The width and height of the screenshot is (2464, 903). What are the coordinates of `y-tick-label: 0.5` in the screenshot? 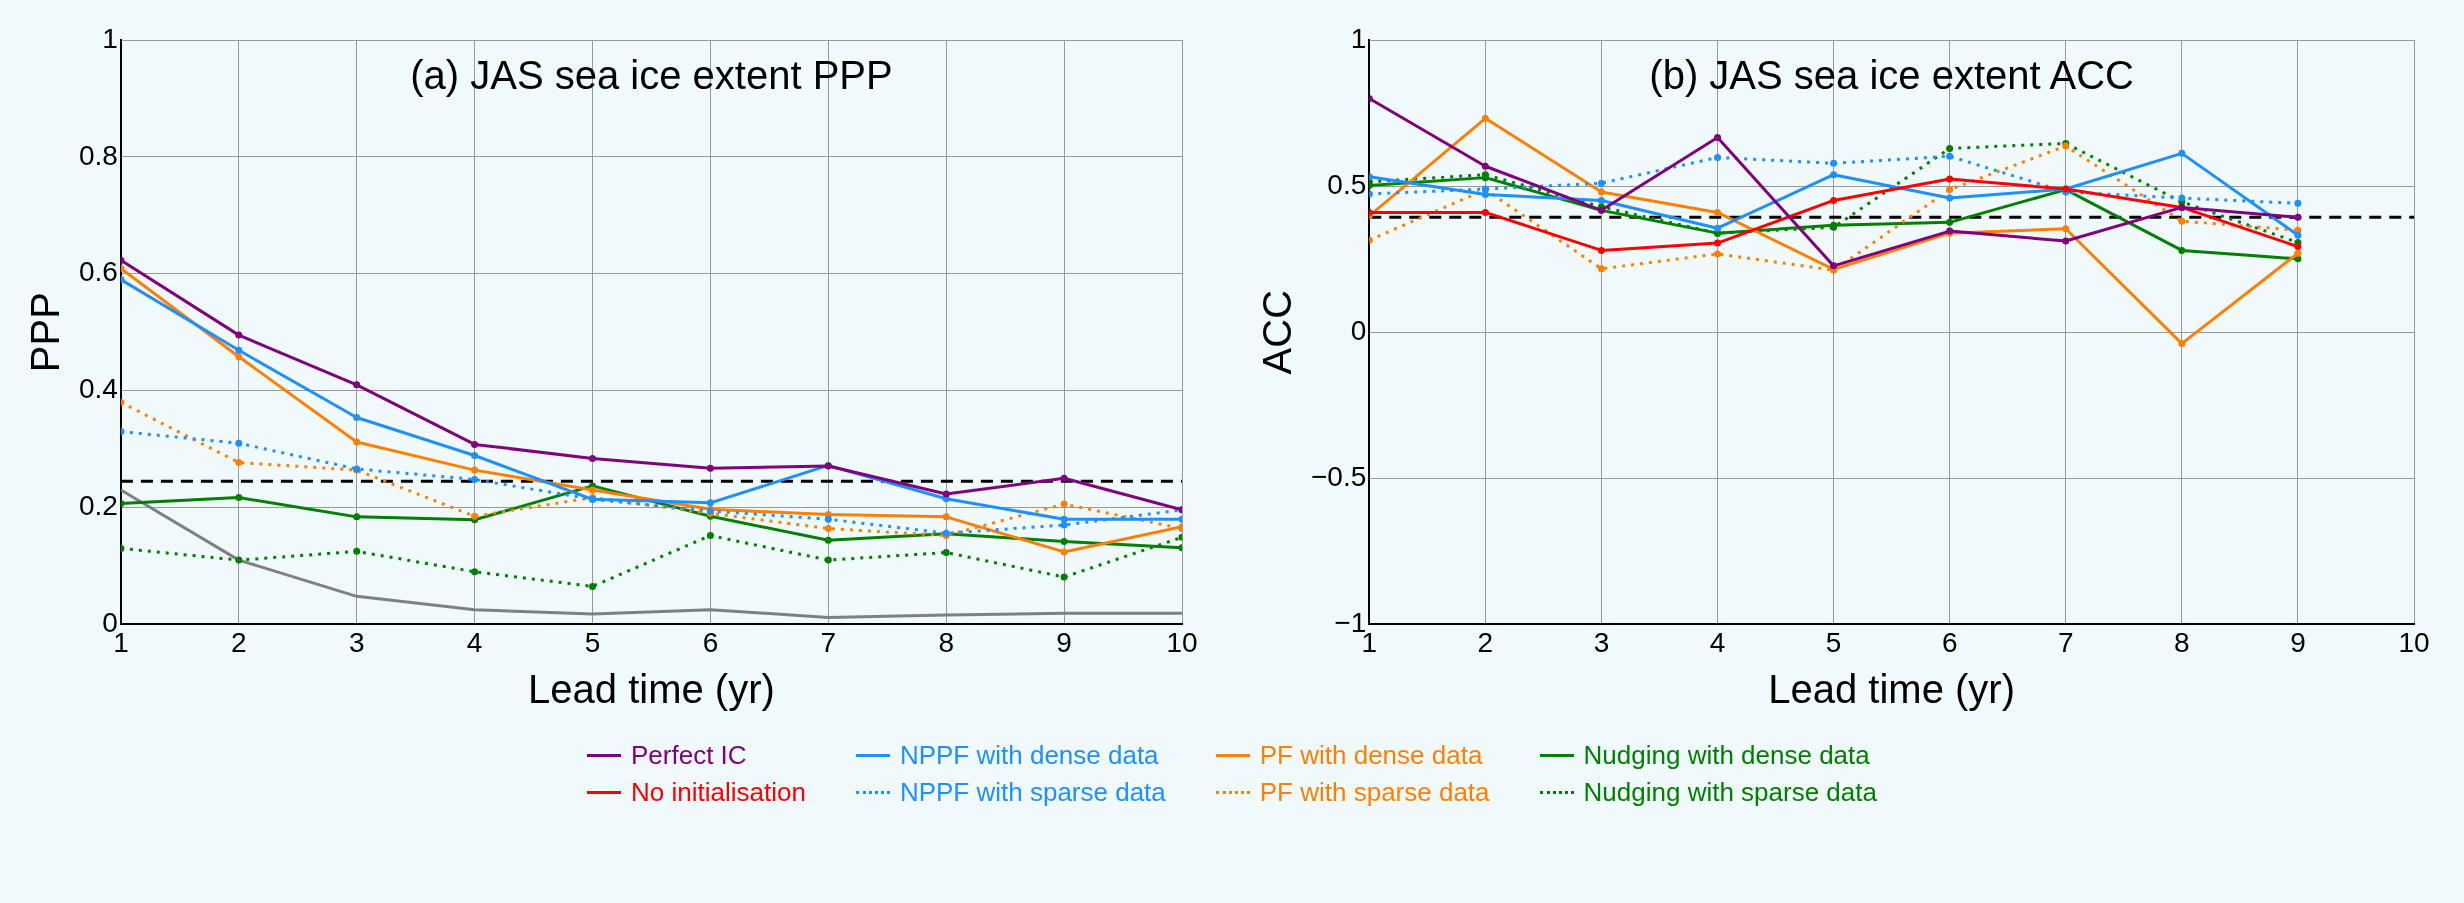 It's located at (1347, 184).